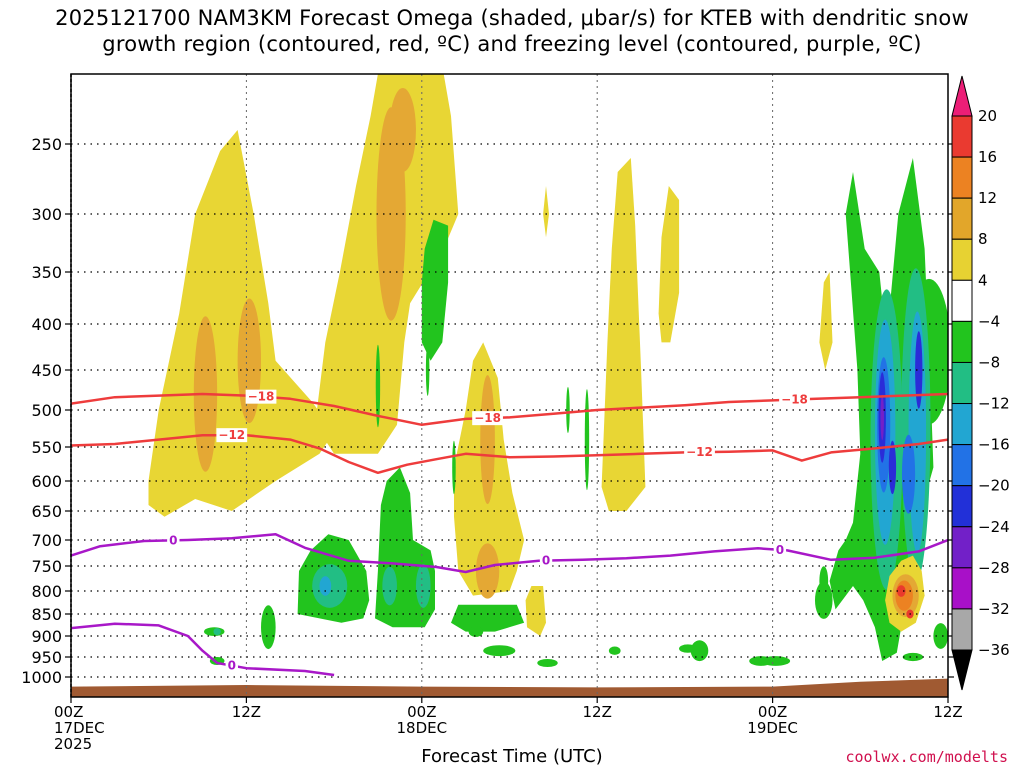  I want to click on colorbar-label-11: −24, so click(994, 527).